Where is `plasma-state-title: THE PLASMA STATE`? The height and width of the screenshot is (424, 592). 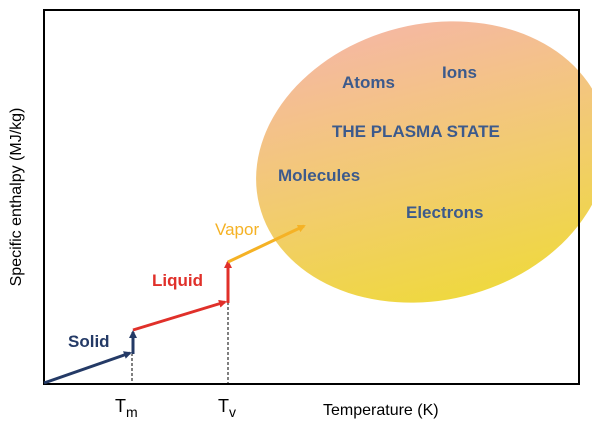 plasma-state-title: THE PLASMA STATE is located at coordinates (416, 131).